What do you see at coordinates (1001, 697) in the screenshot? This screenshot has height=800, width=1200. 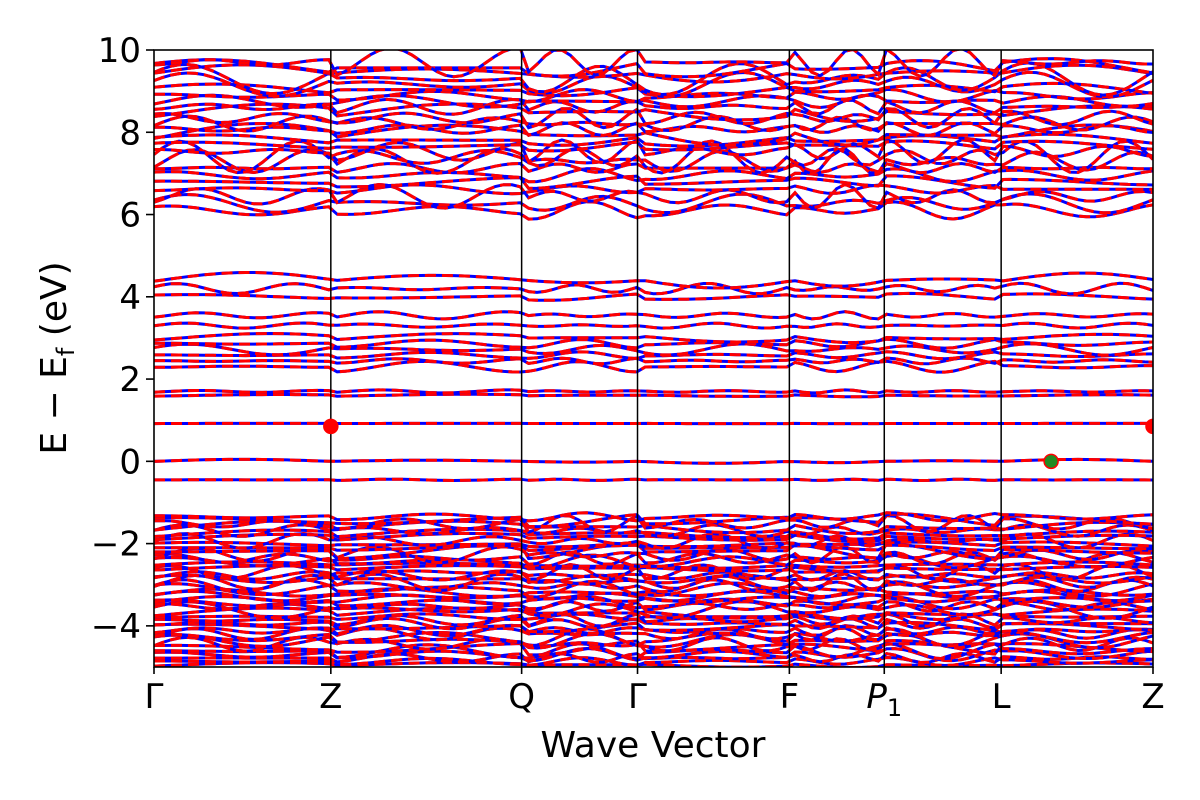 I see `x-tick-label: L` at bounding box center [1001, 697].